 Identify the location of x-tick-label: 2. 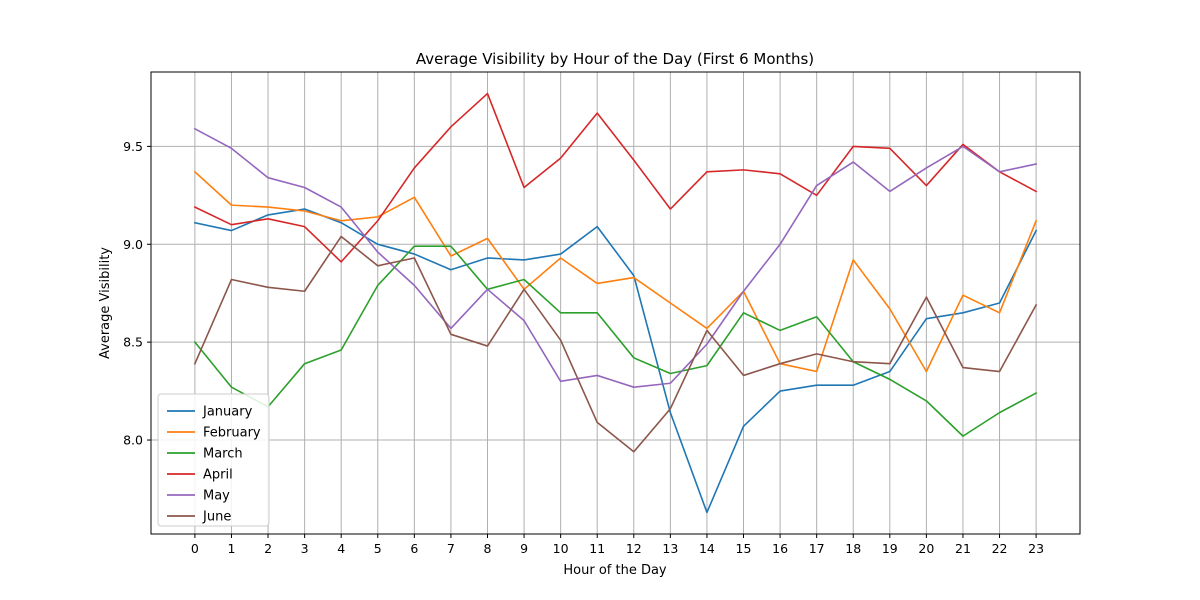
(268, 548).